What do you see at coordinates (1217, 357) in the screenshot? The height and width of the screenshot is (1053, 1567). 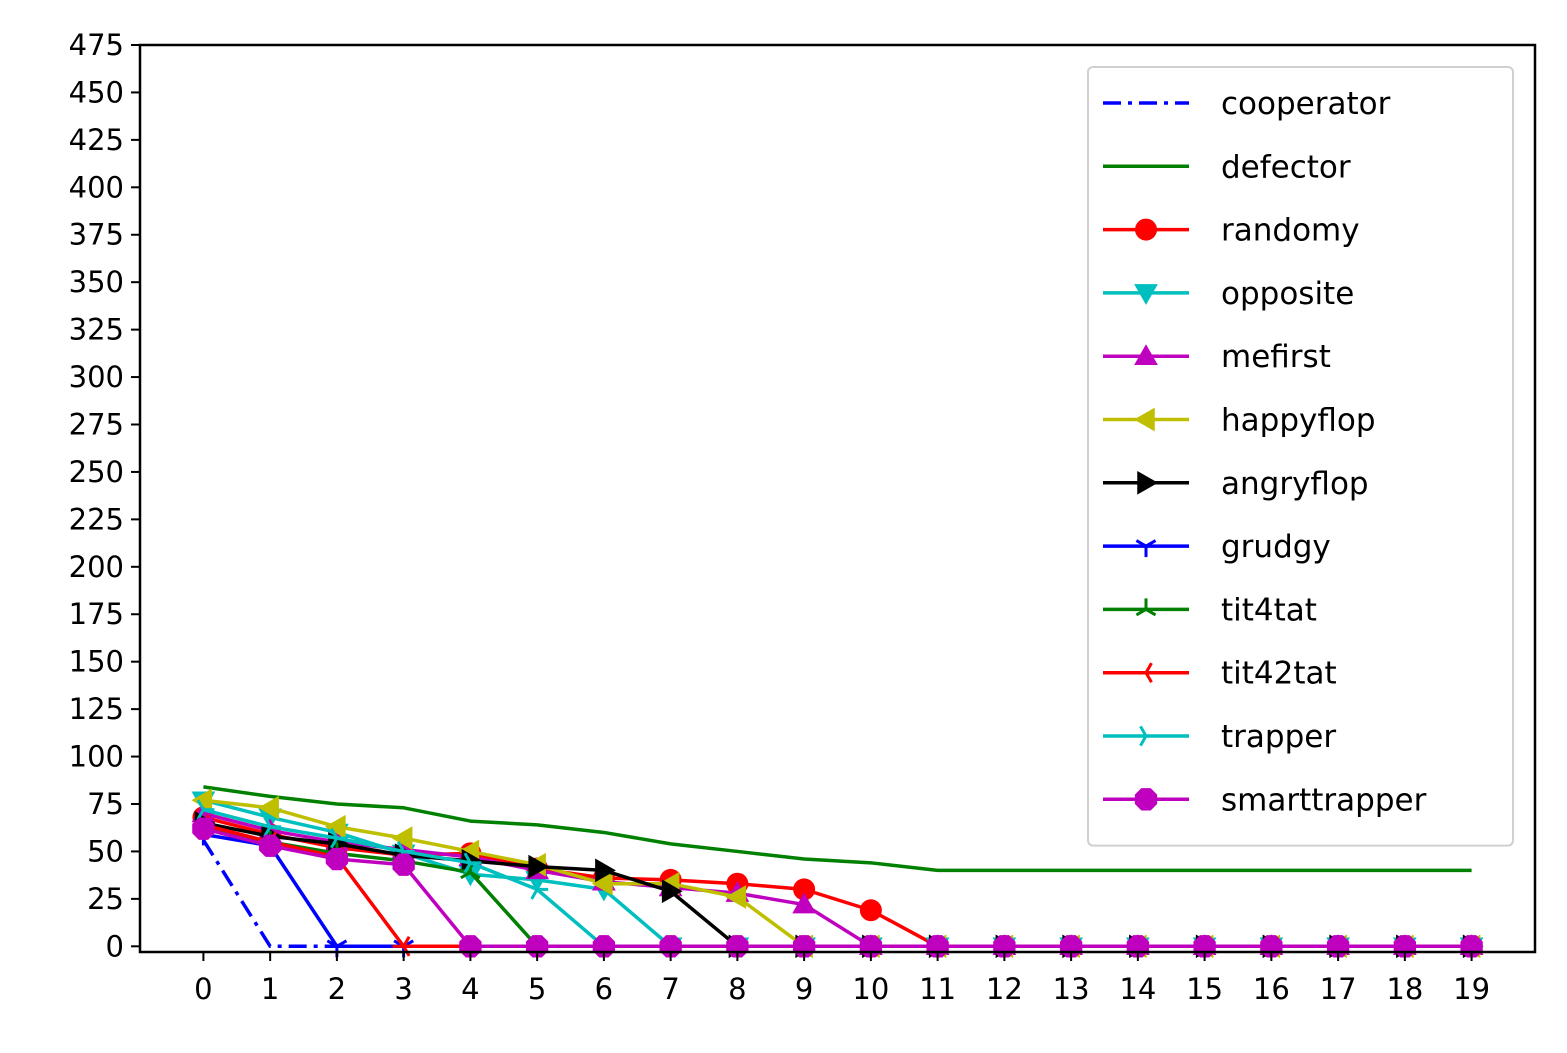 I see `legend-item-mefirst: mefirst` at bounding box center [1217, 357].